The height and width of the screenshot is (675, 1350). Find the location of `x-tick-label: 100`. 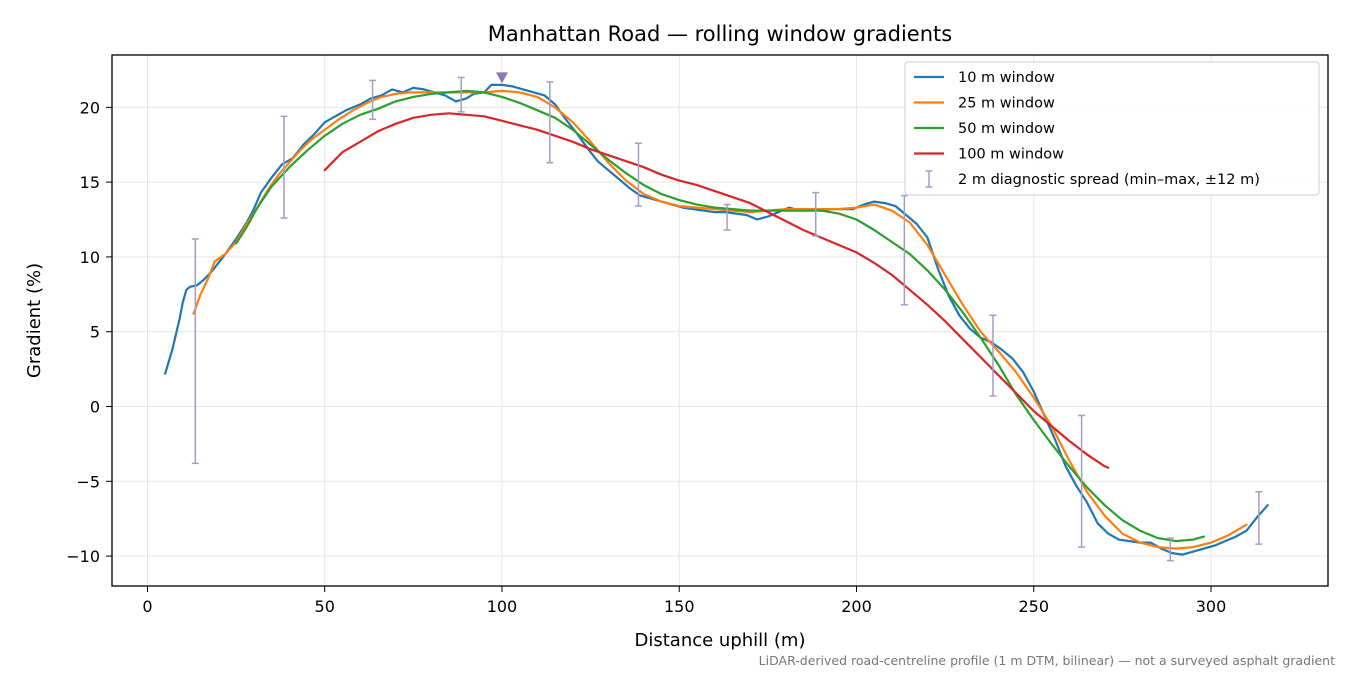

x-tick-label: 100 is located at coordinates (502, 606).